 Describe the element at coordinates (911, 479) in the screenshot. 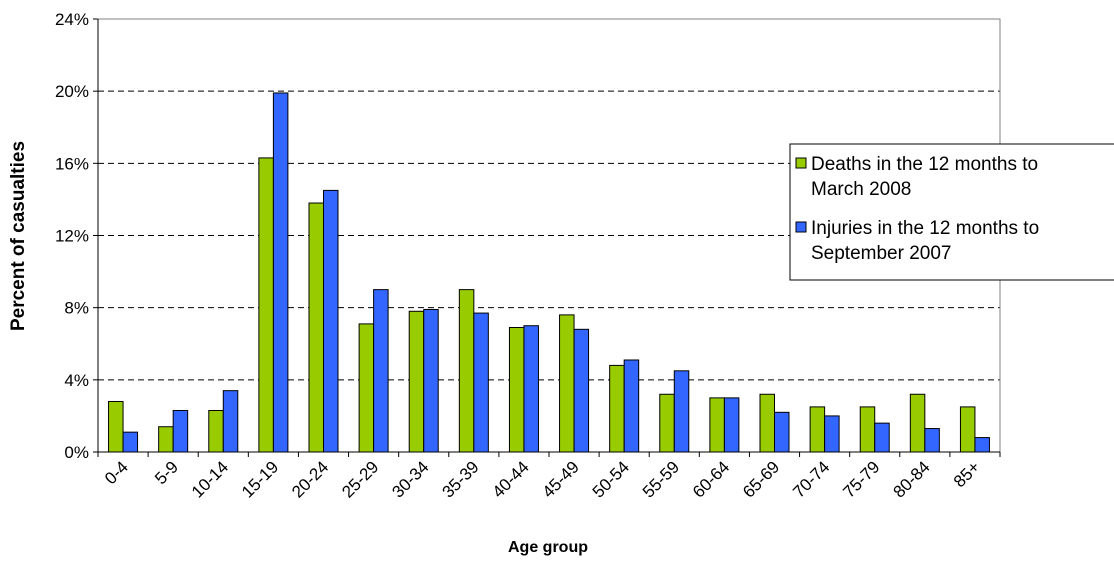

I see `x-tick-label: 80-84` at that location.